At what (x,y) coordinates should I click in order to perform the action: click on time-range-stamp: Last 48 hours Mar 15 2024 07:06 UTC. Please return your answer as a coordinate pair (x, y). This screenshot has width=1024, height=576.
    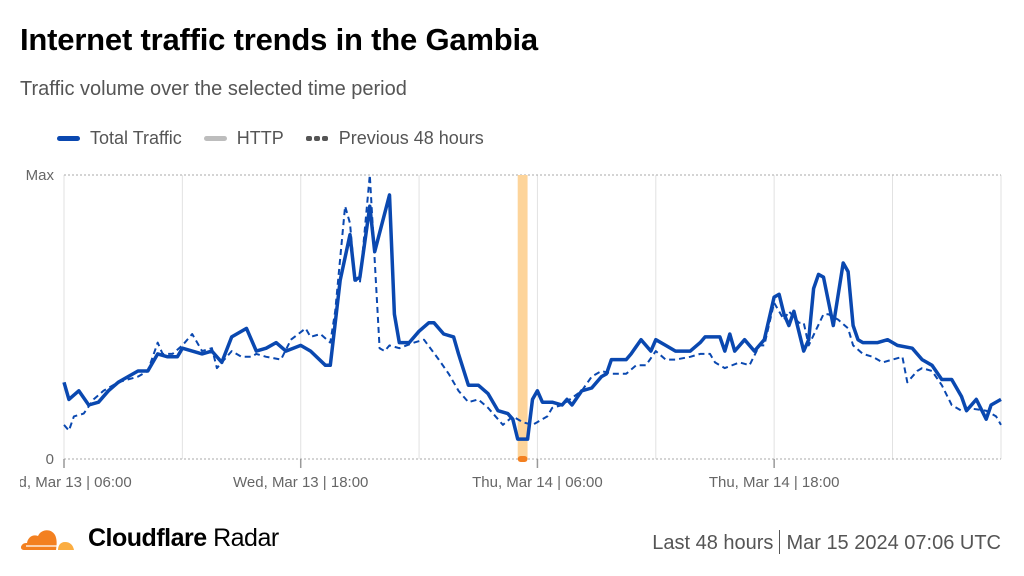
    Looking at the image, I should click on (826, 542).